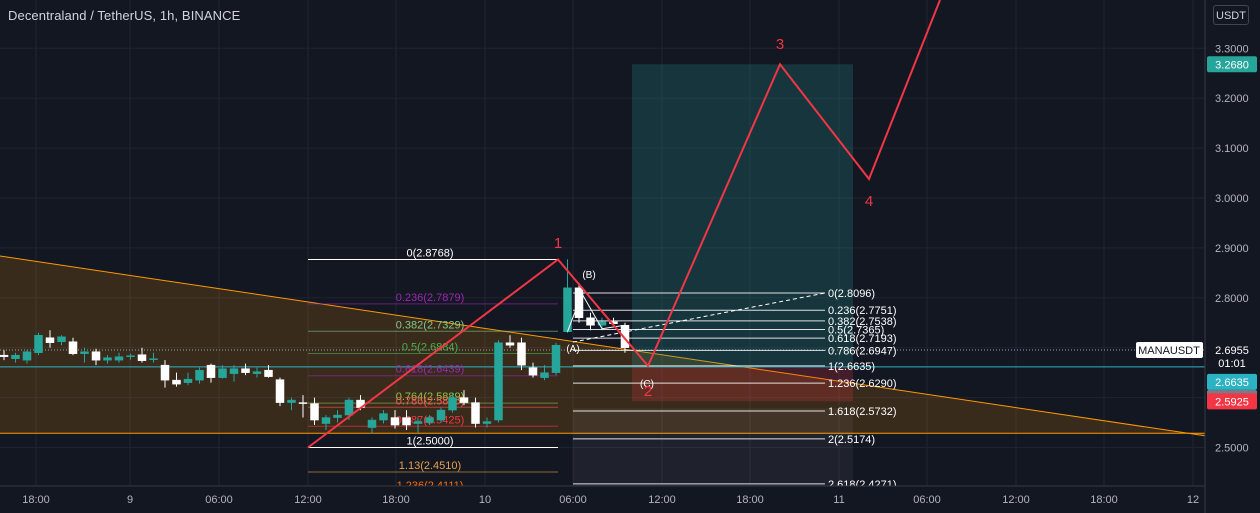  Describe the element at coordinates (862, 322) in the screenshot. I see `fib-ext-label: 0.382(2.7538)` at that location.